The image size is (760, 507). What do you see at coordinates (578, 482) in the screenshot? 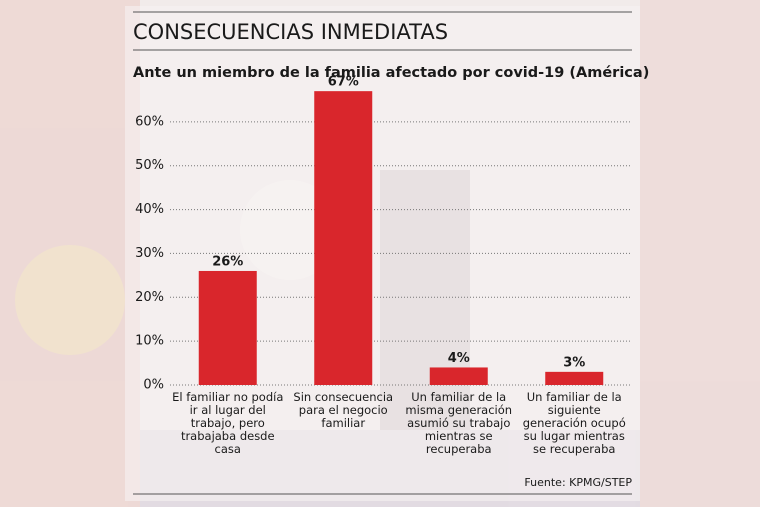
I see `source: Fuente: KPMG/STEP` at bounding box center [578, 482].